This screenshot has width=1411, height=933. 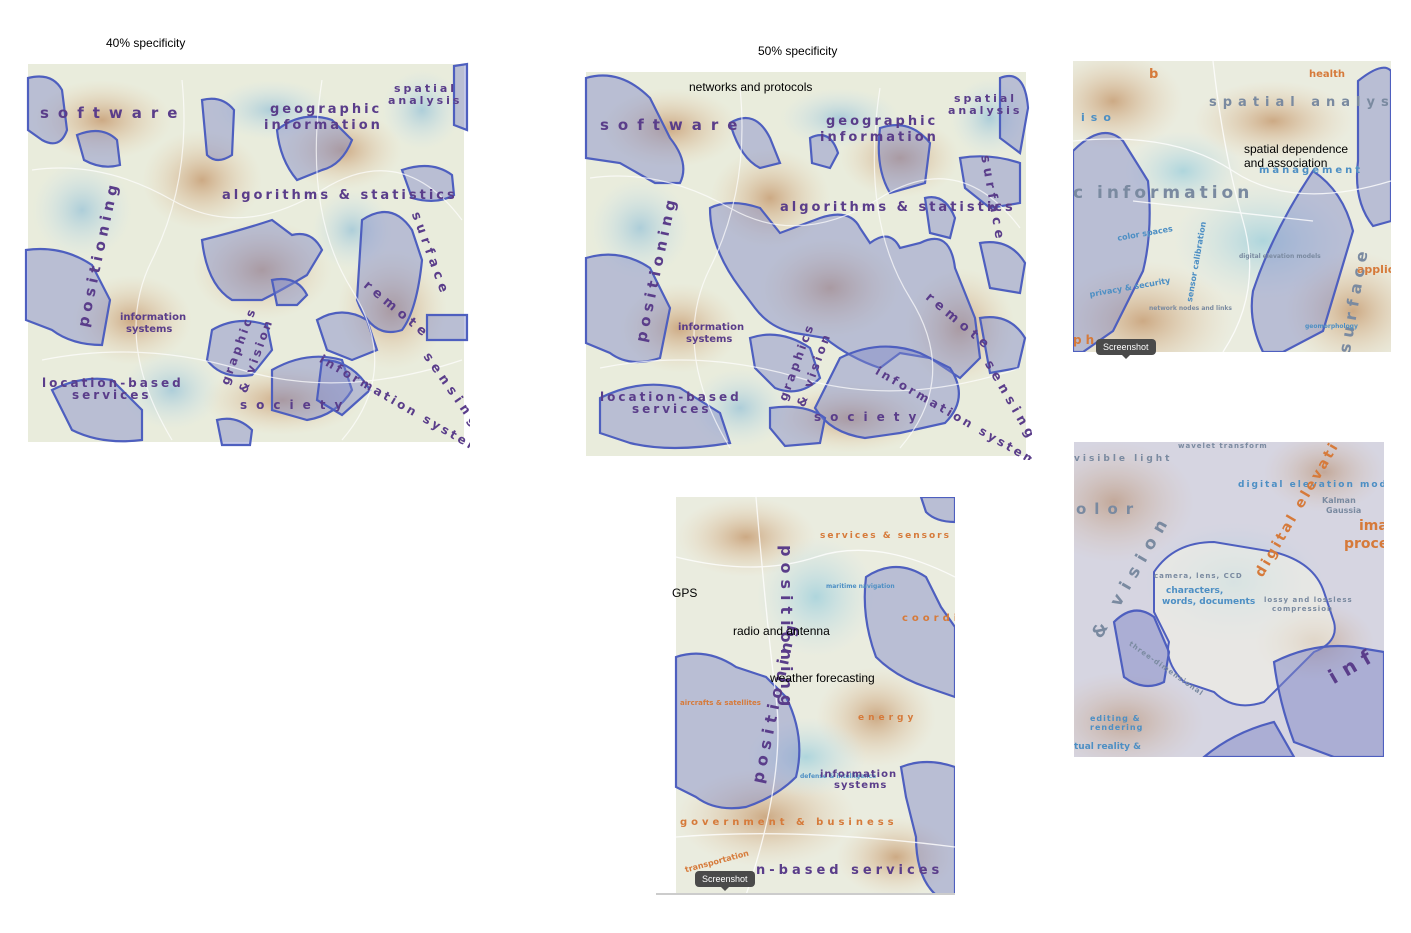 What do you see at coordinates (985, 110) in the screenshot?
I see `label-analysis-2: analysis` at bounding box center [985, 110].